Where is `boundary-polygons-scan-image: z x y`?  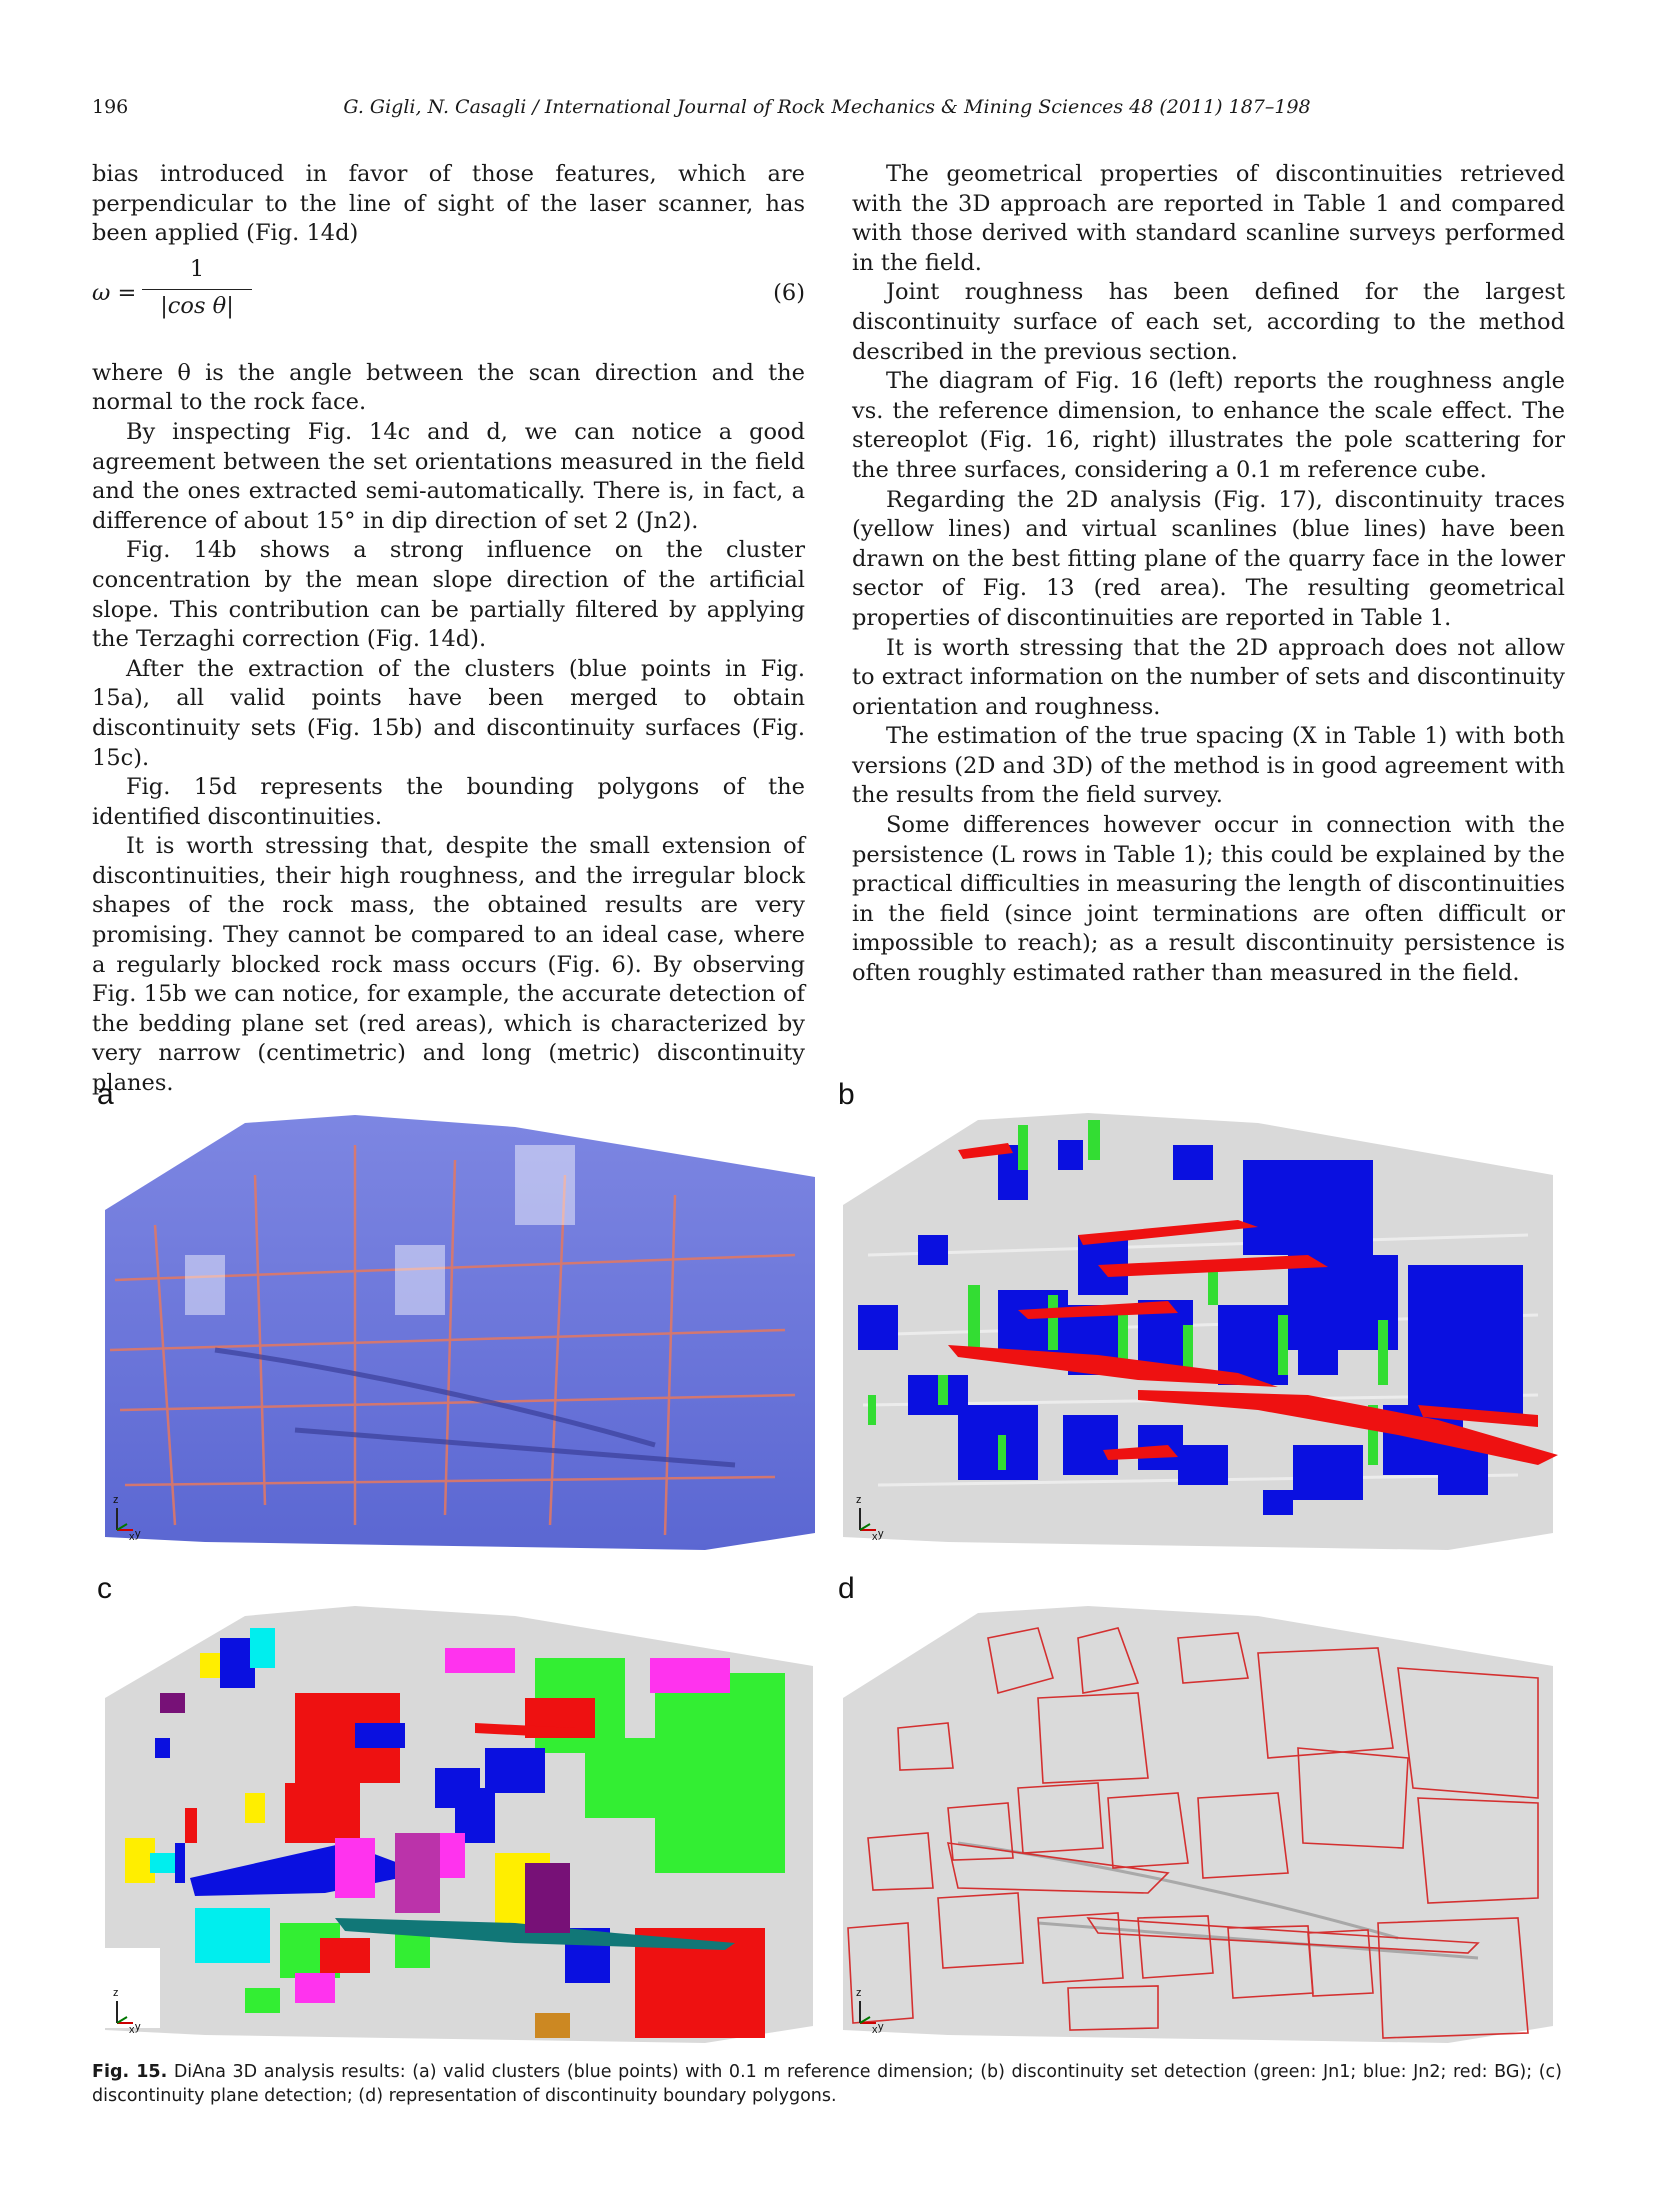
boundary-polygons-scan-image: z x y is located at coordinates (1198, 1824).